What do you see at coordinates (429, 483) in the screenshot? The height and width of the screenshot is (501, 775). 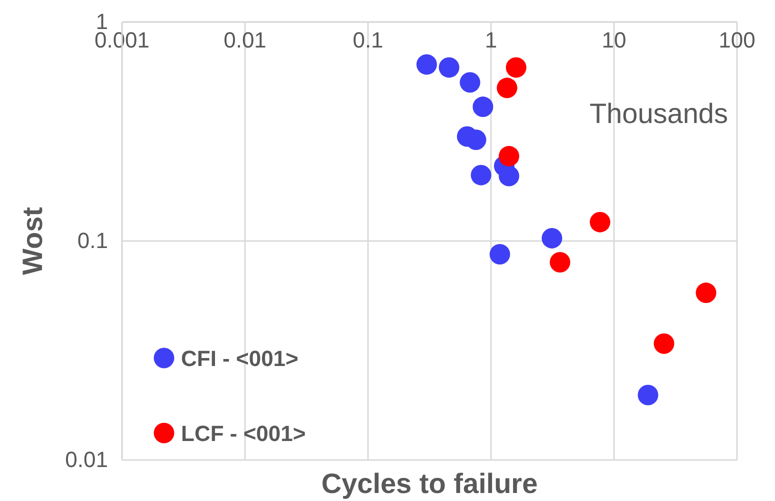 I see `x-axis-title: Cycles to failure` at bounding box center [429, 483].